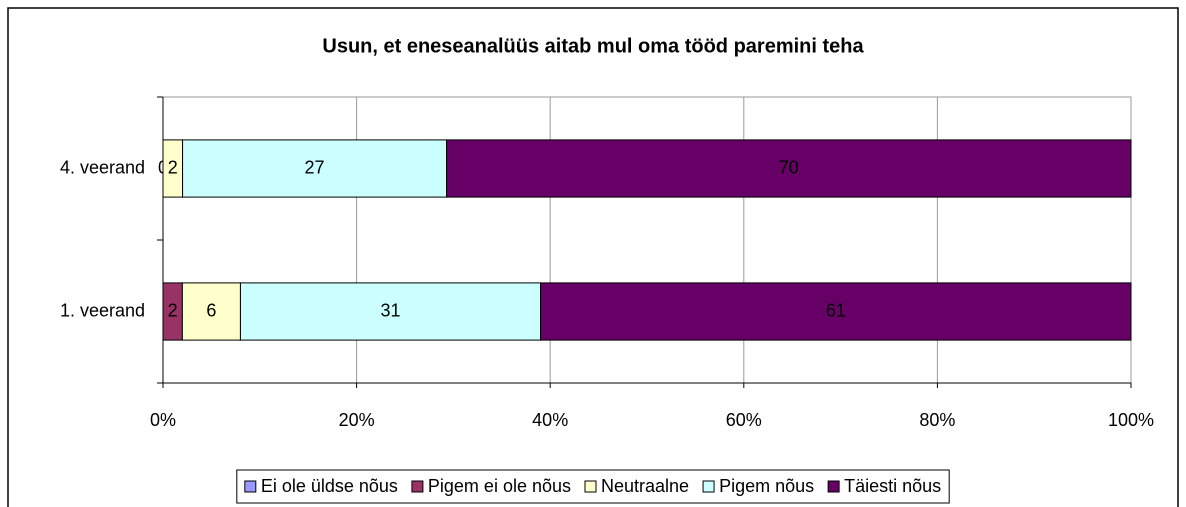 The width and height of the screenshot is (1186, 507). Describe the element at coordinates (102, 167) in the screenshot. I see `y-tick-label: 4. veerand` at that location.